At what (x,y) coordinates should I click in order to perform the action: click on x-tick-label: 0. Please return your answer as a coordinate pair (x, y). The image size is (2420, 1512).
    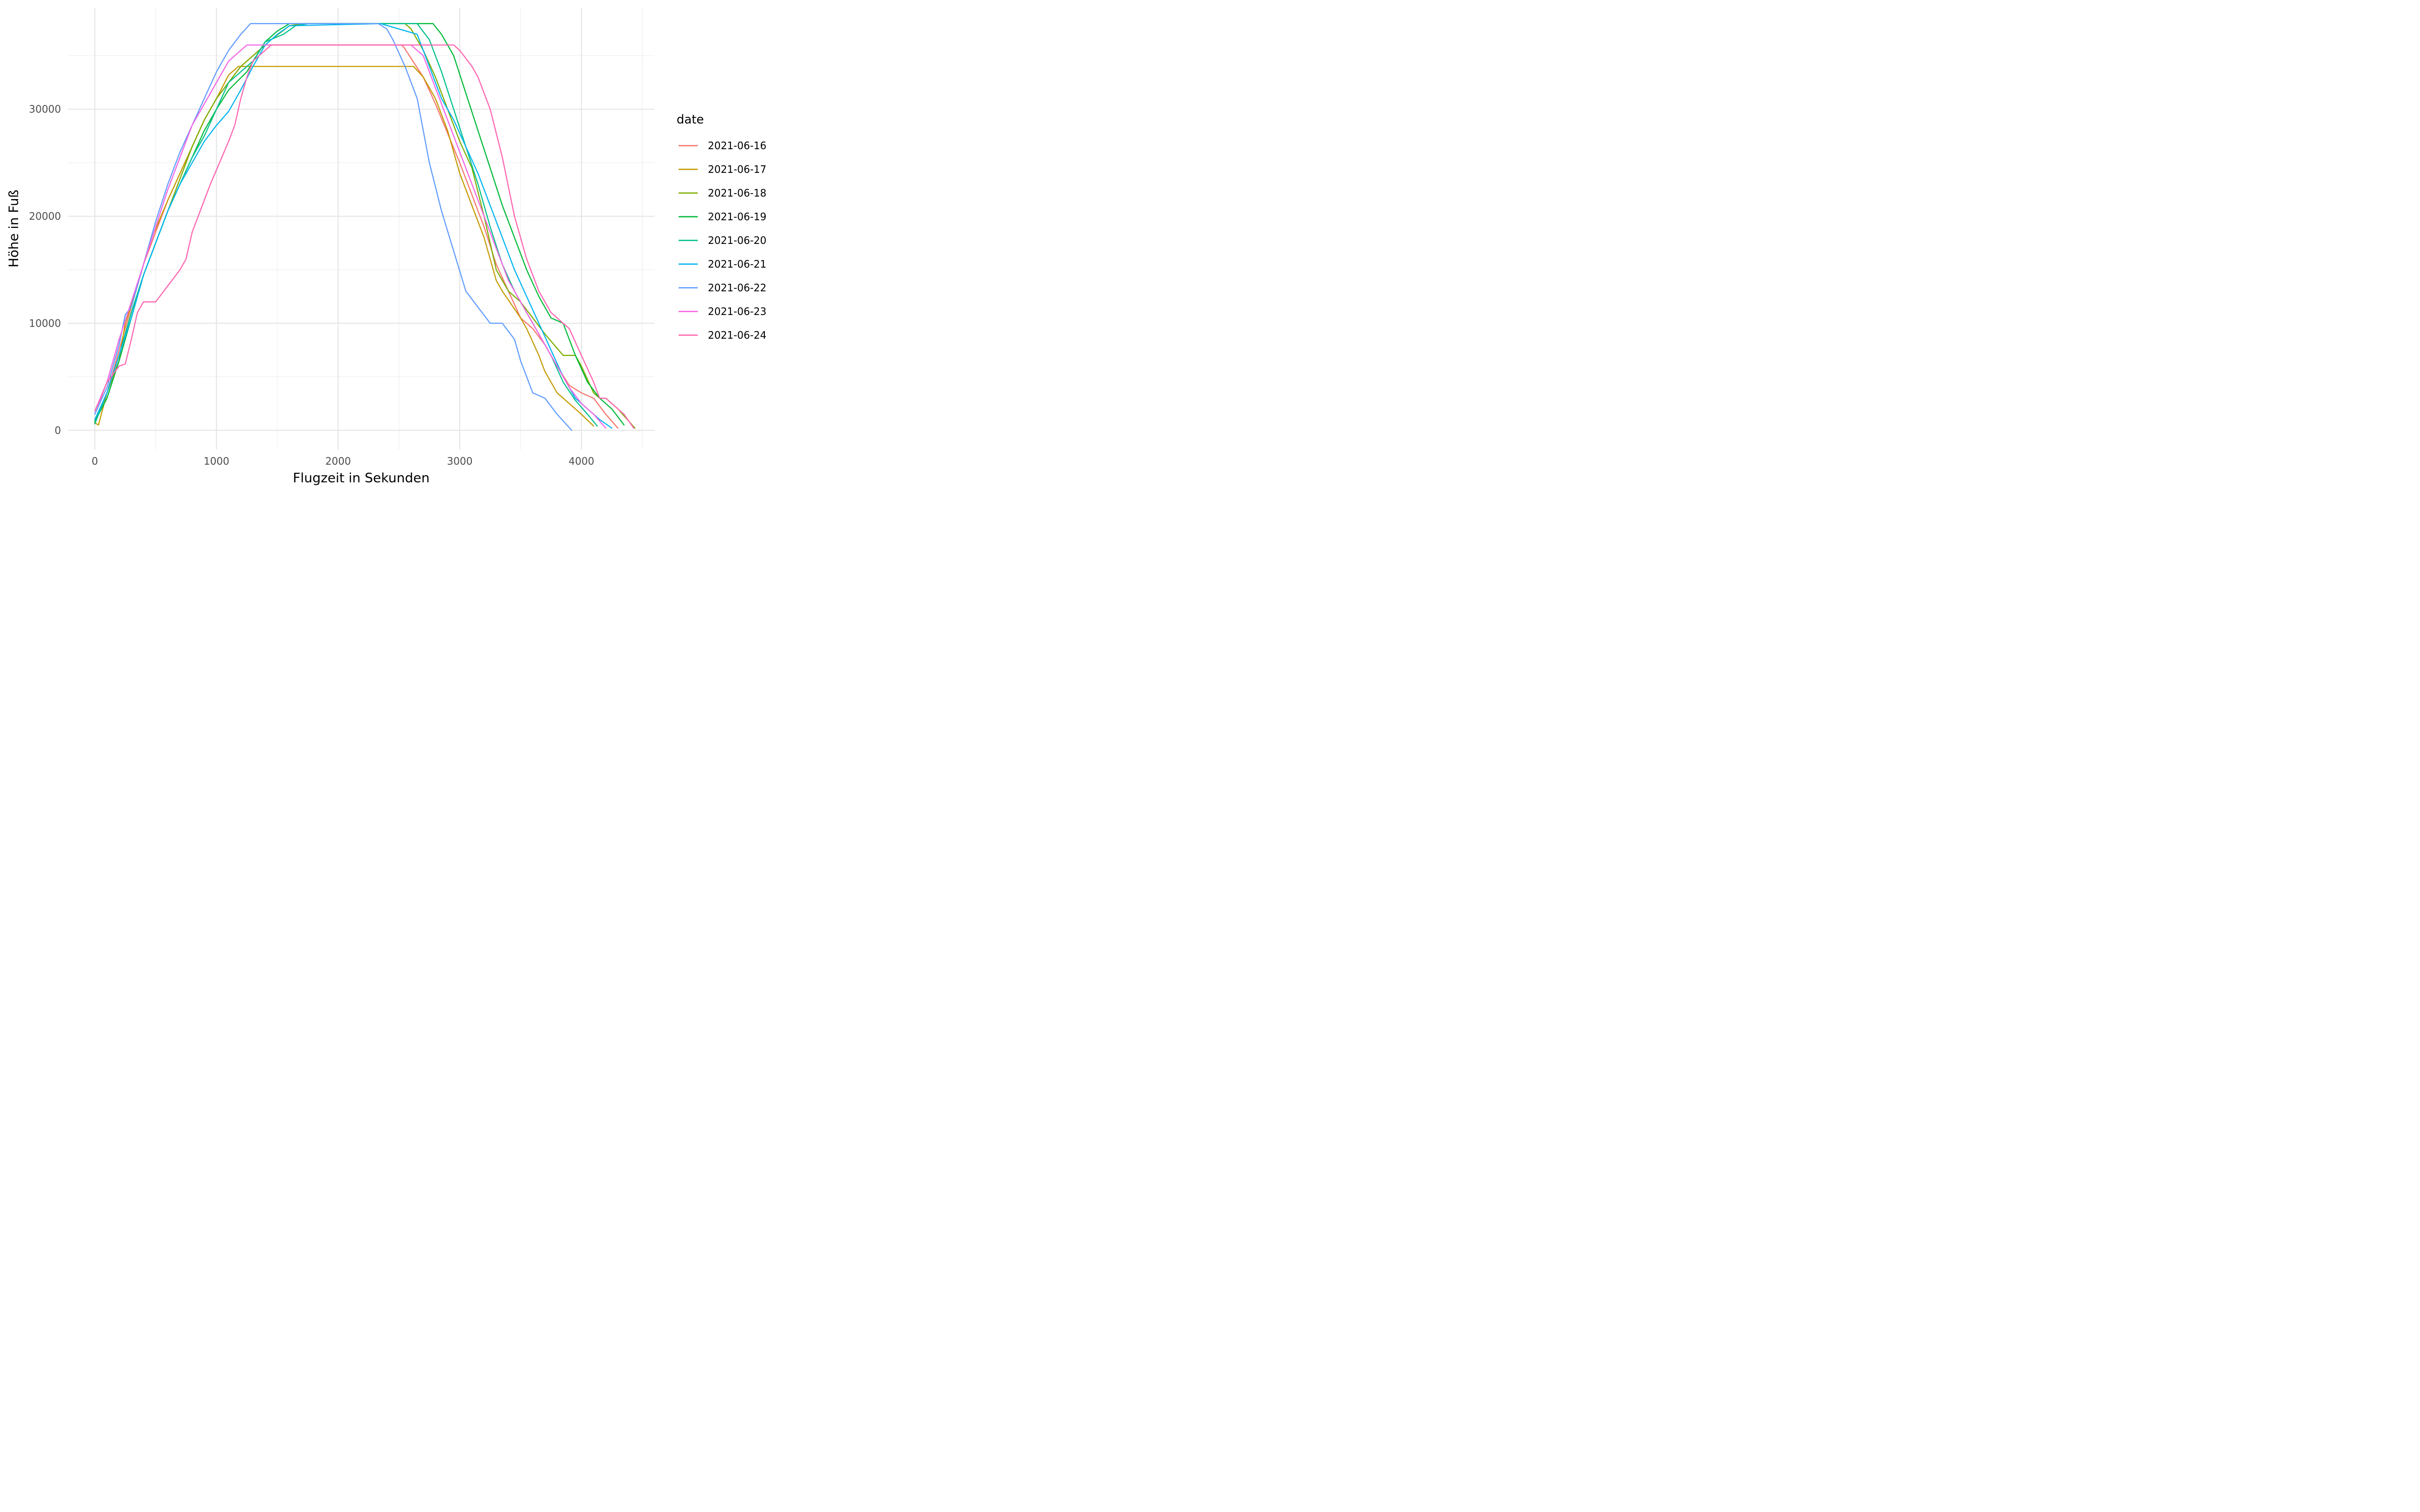
    Looking at the image, I should click on (95, 461).